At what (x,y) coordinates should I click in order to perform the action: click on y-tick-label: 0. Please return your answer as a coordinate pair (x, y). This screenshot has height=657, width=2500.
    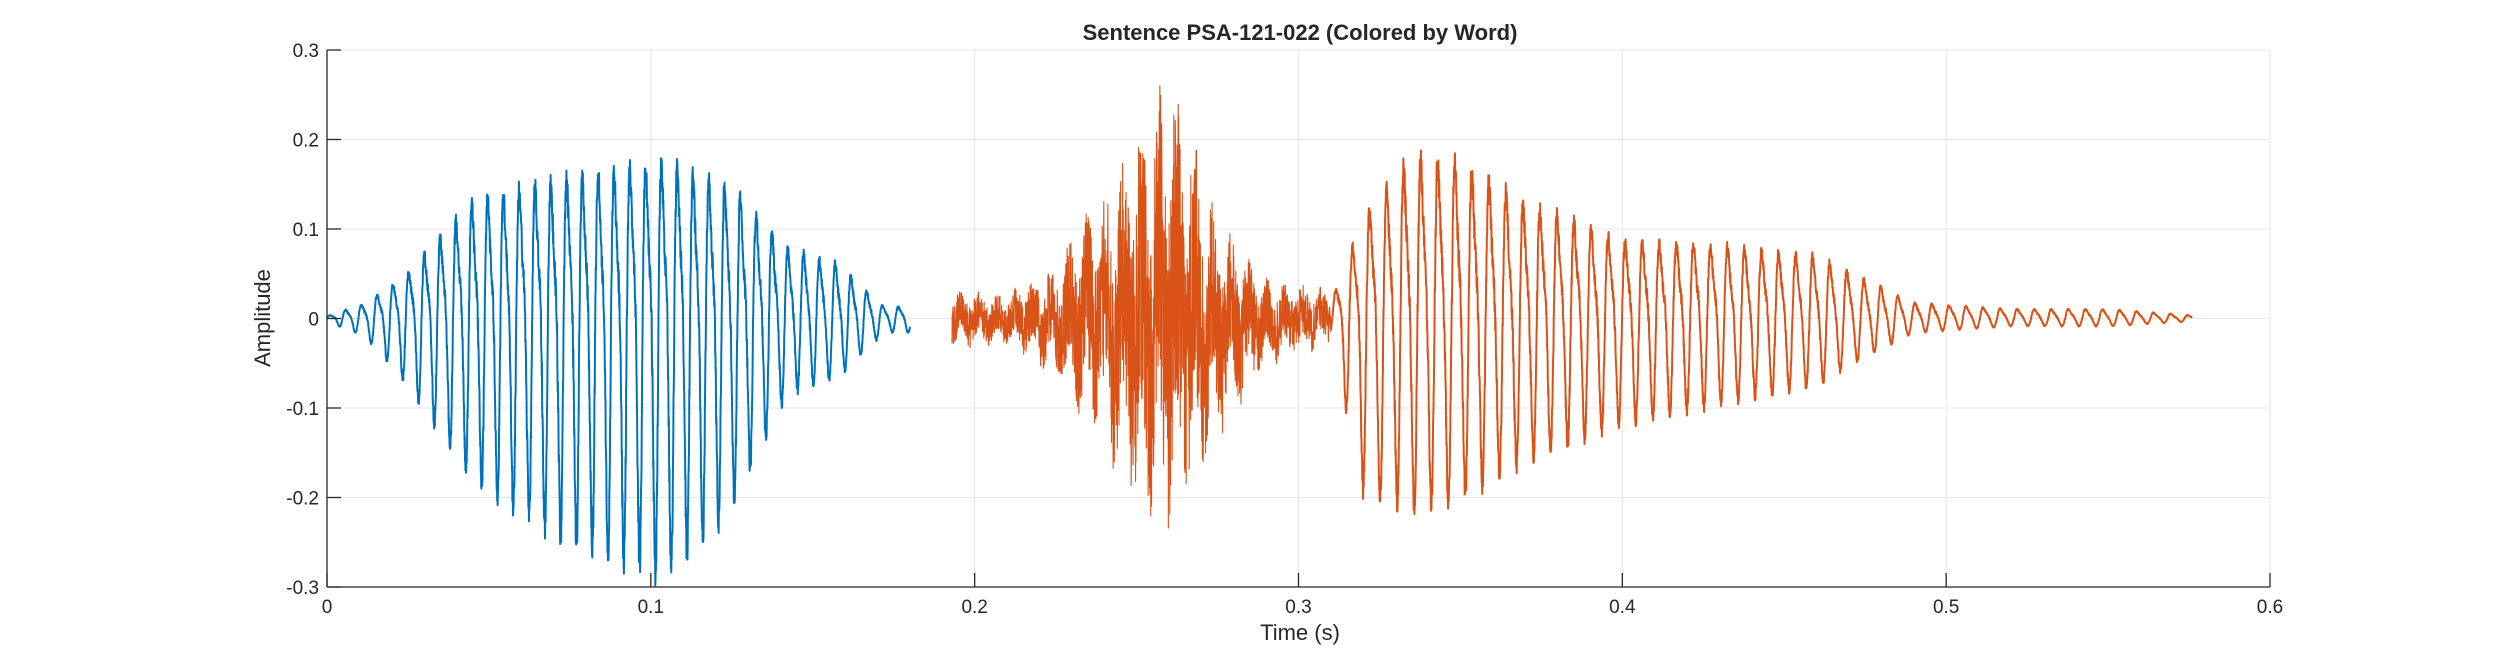
    Looking at the image, I should click on (313, 320).